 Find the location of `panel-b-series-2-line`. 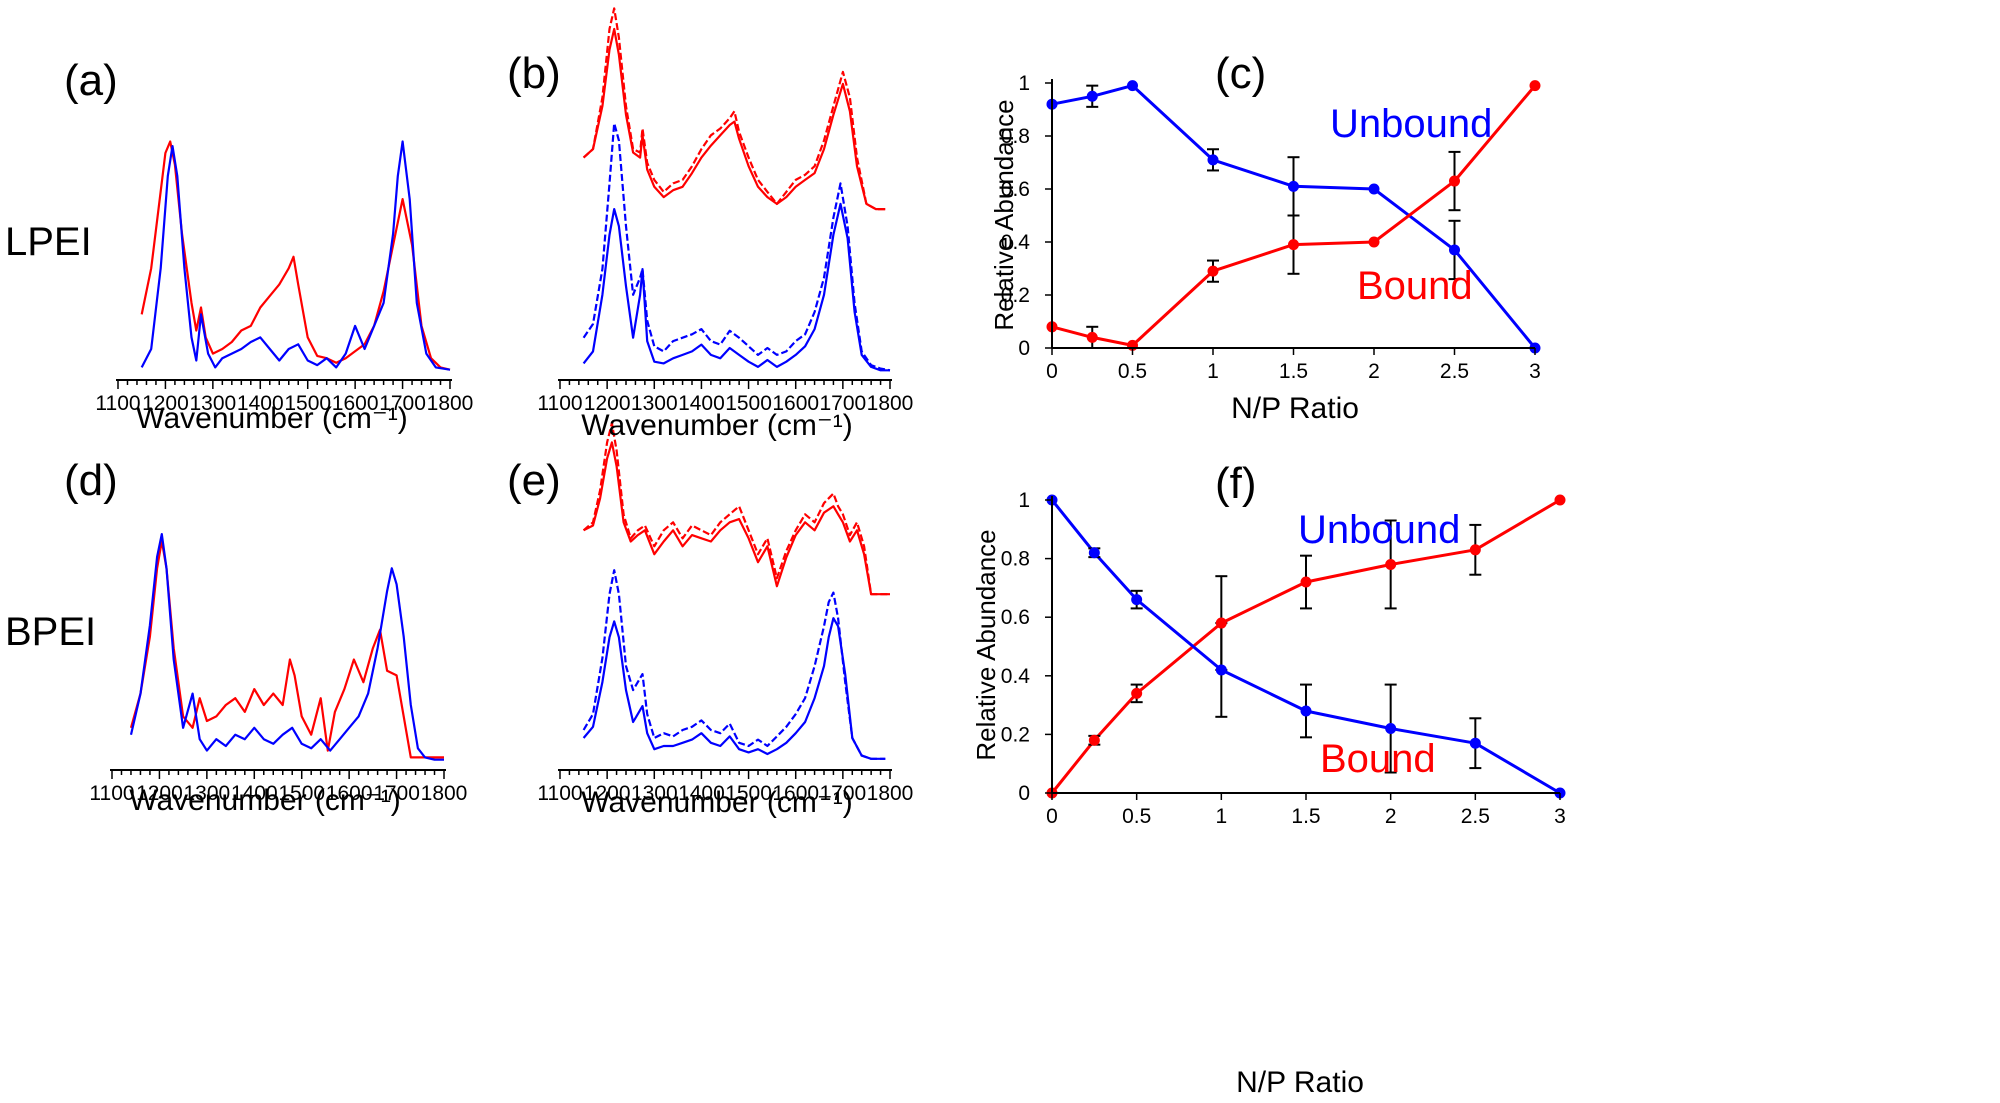

panel-b-series-2-line is located at coordinates (736, 247).